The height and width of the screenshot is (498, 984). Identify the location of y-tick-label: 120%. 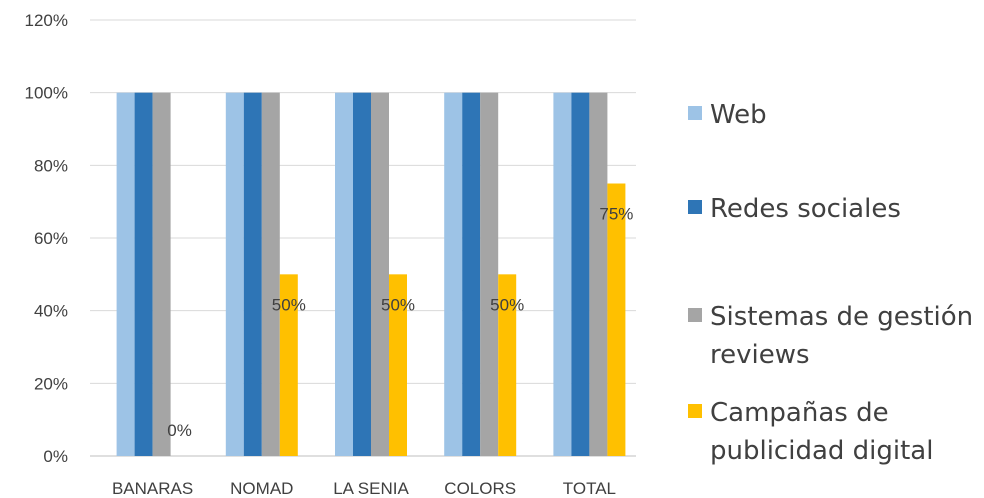
(46, 20).